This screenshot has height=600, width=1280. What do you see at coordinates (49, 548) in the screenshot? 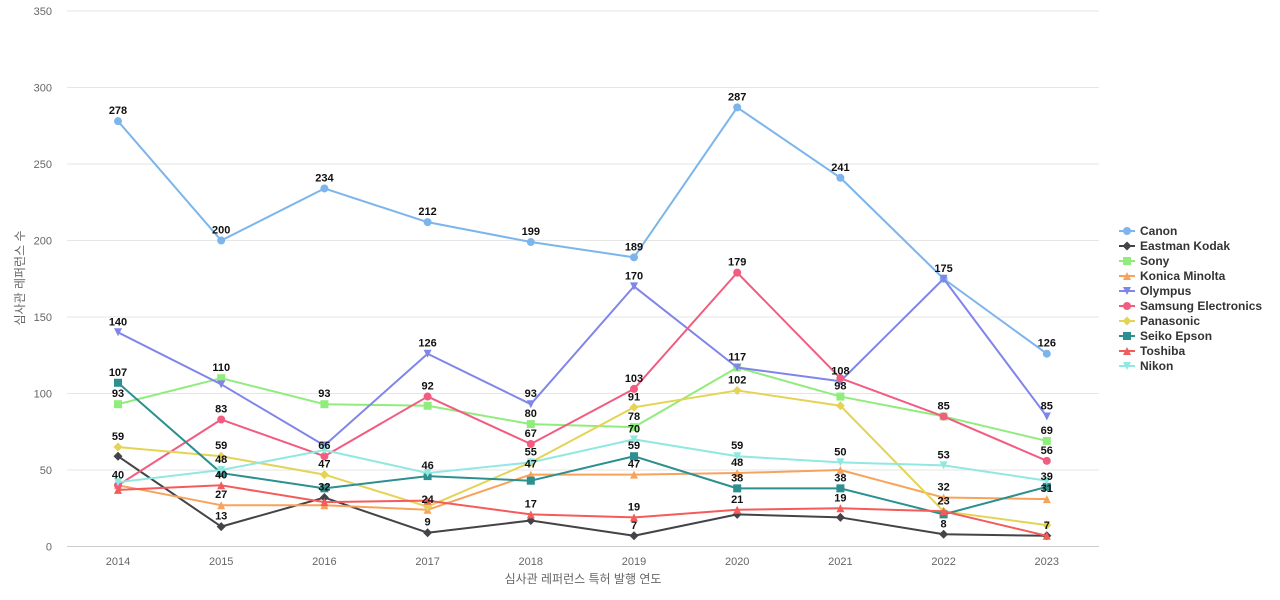
I see `y-tick-label: 0` at bounding box center [49, 548].